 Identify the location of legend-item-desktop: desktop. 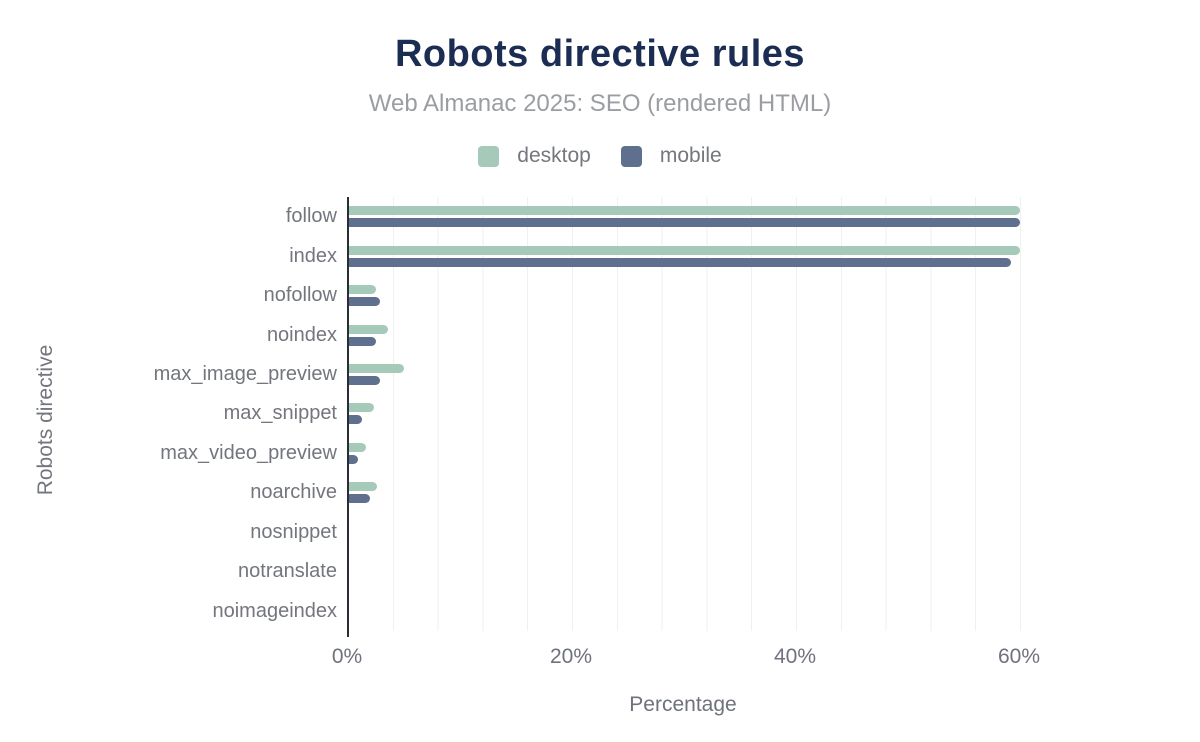
(534, 156).